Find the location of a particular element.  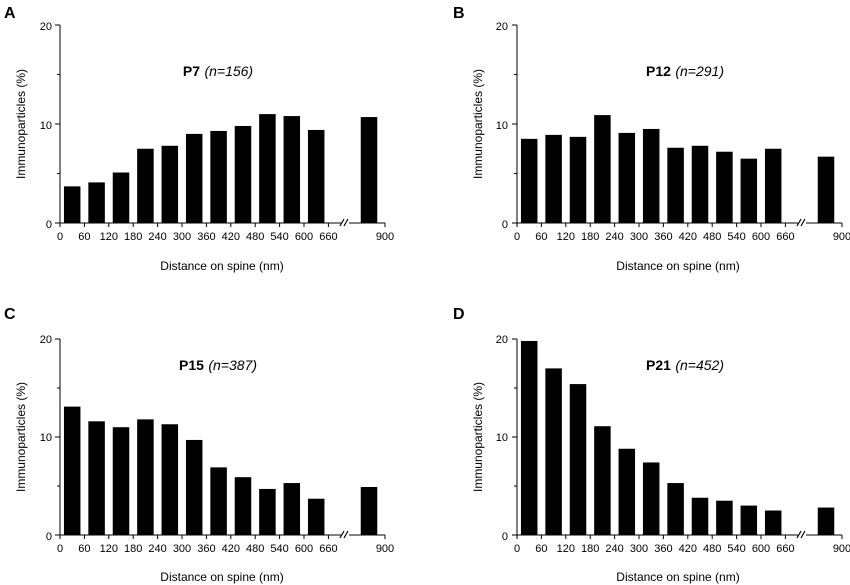

panel-a-xtick-240: 240 is located at coordinates (157, 237).